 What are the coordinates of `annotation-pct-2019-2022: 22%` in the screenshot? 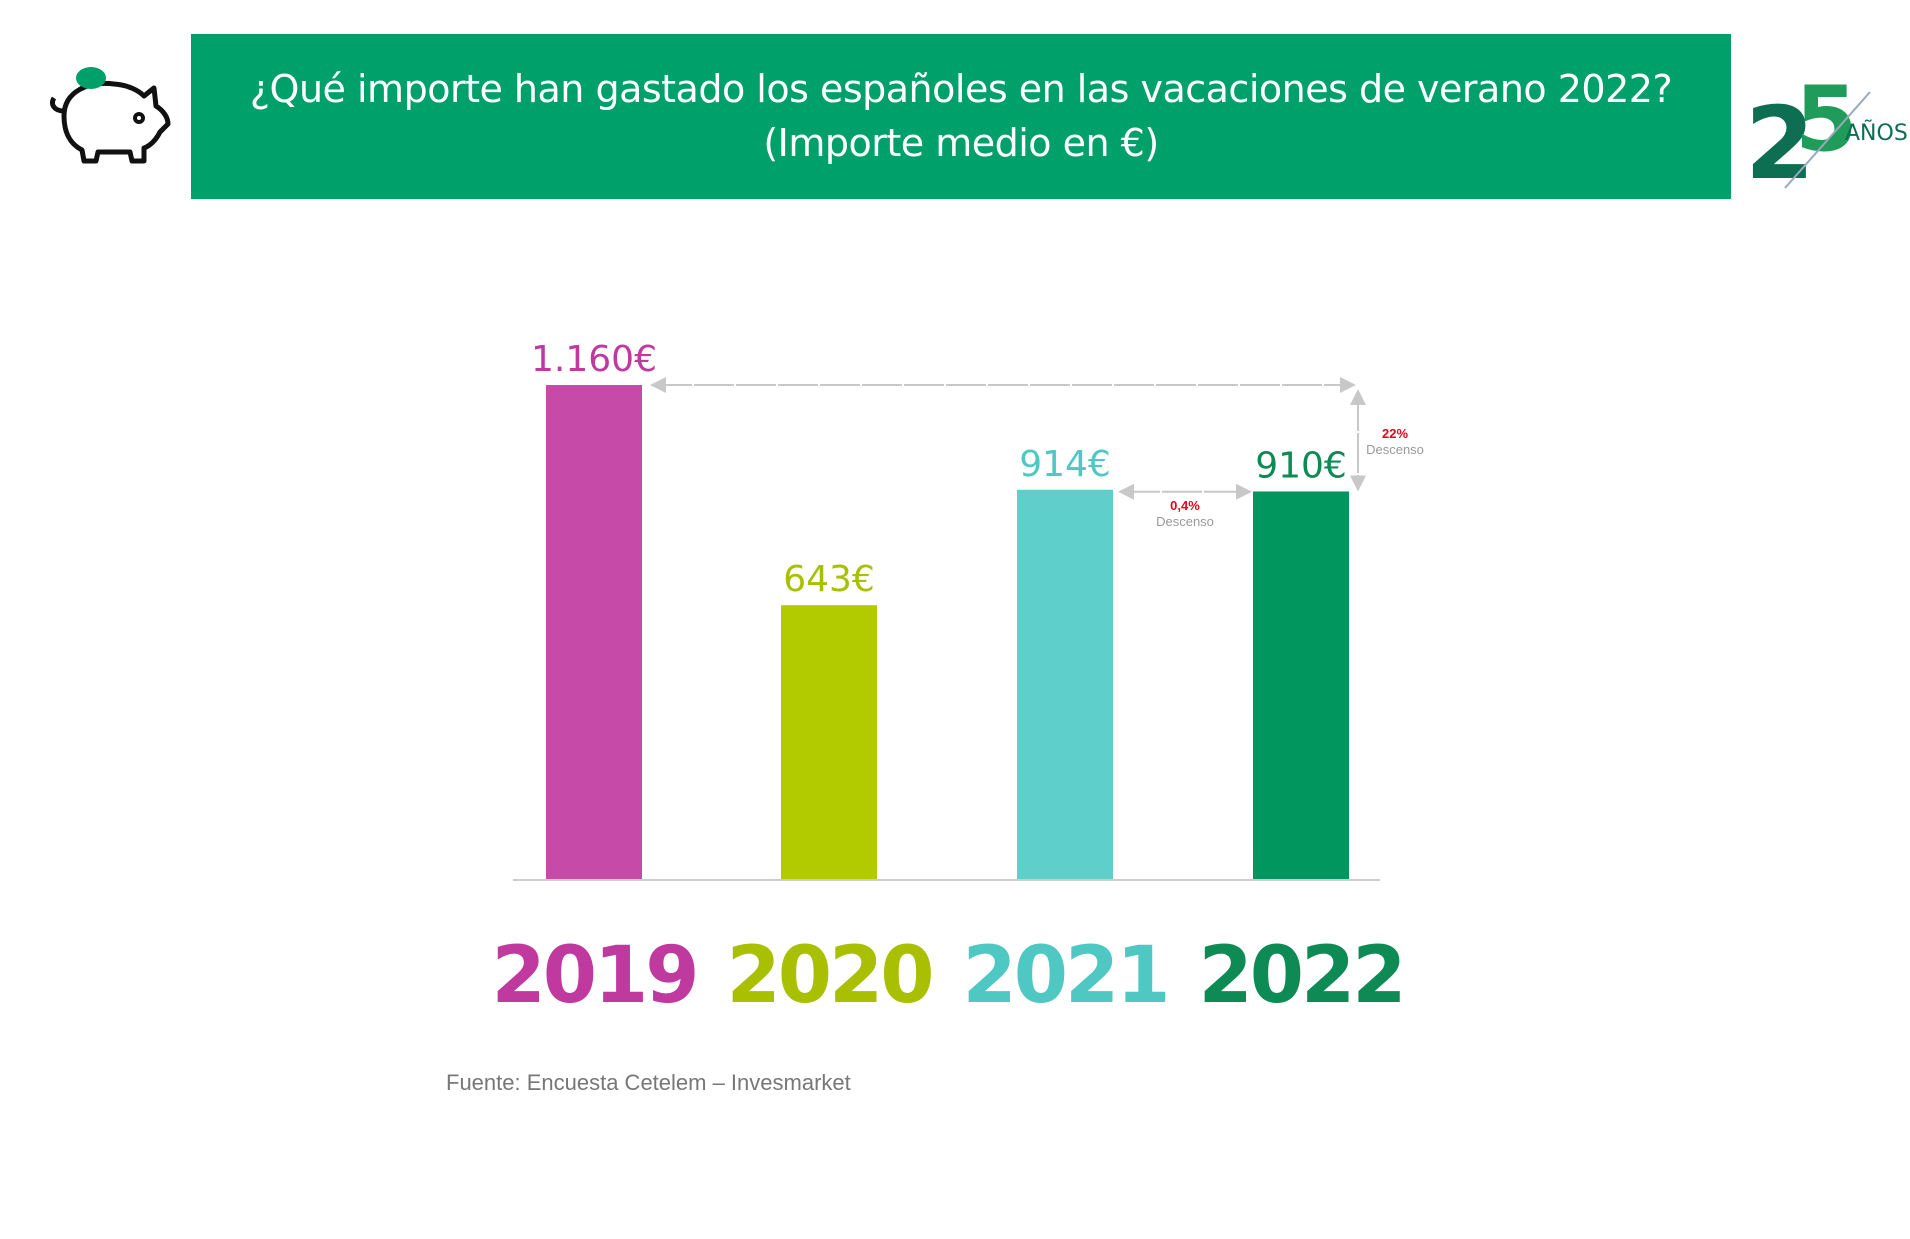 It's located at (1395, 433).